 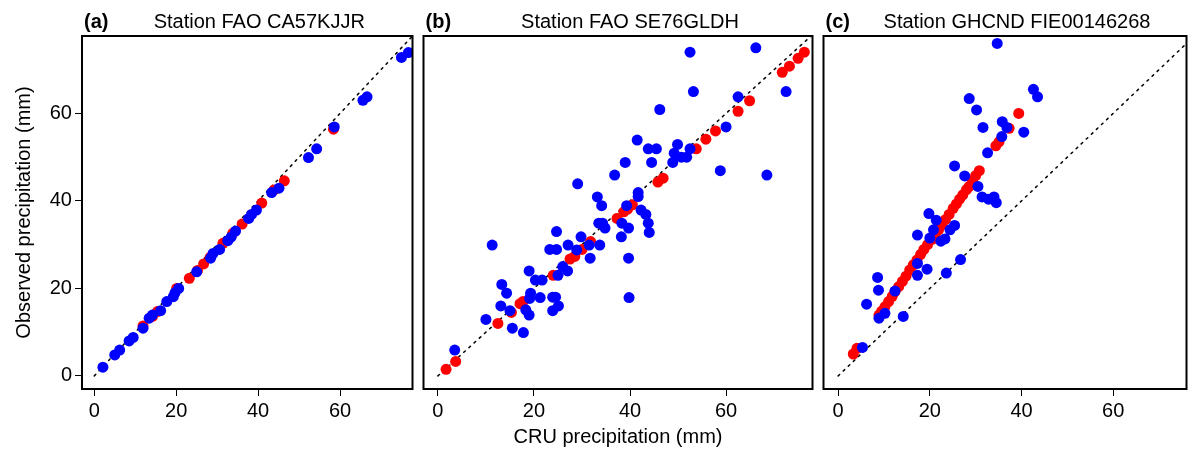 I want to click on y-tick-label: 0, so click(x=66, y=374).